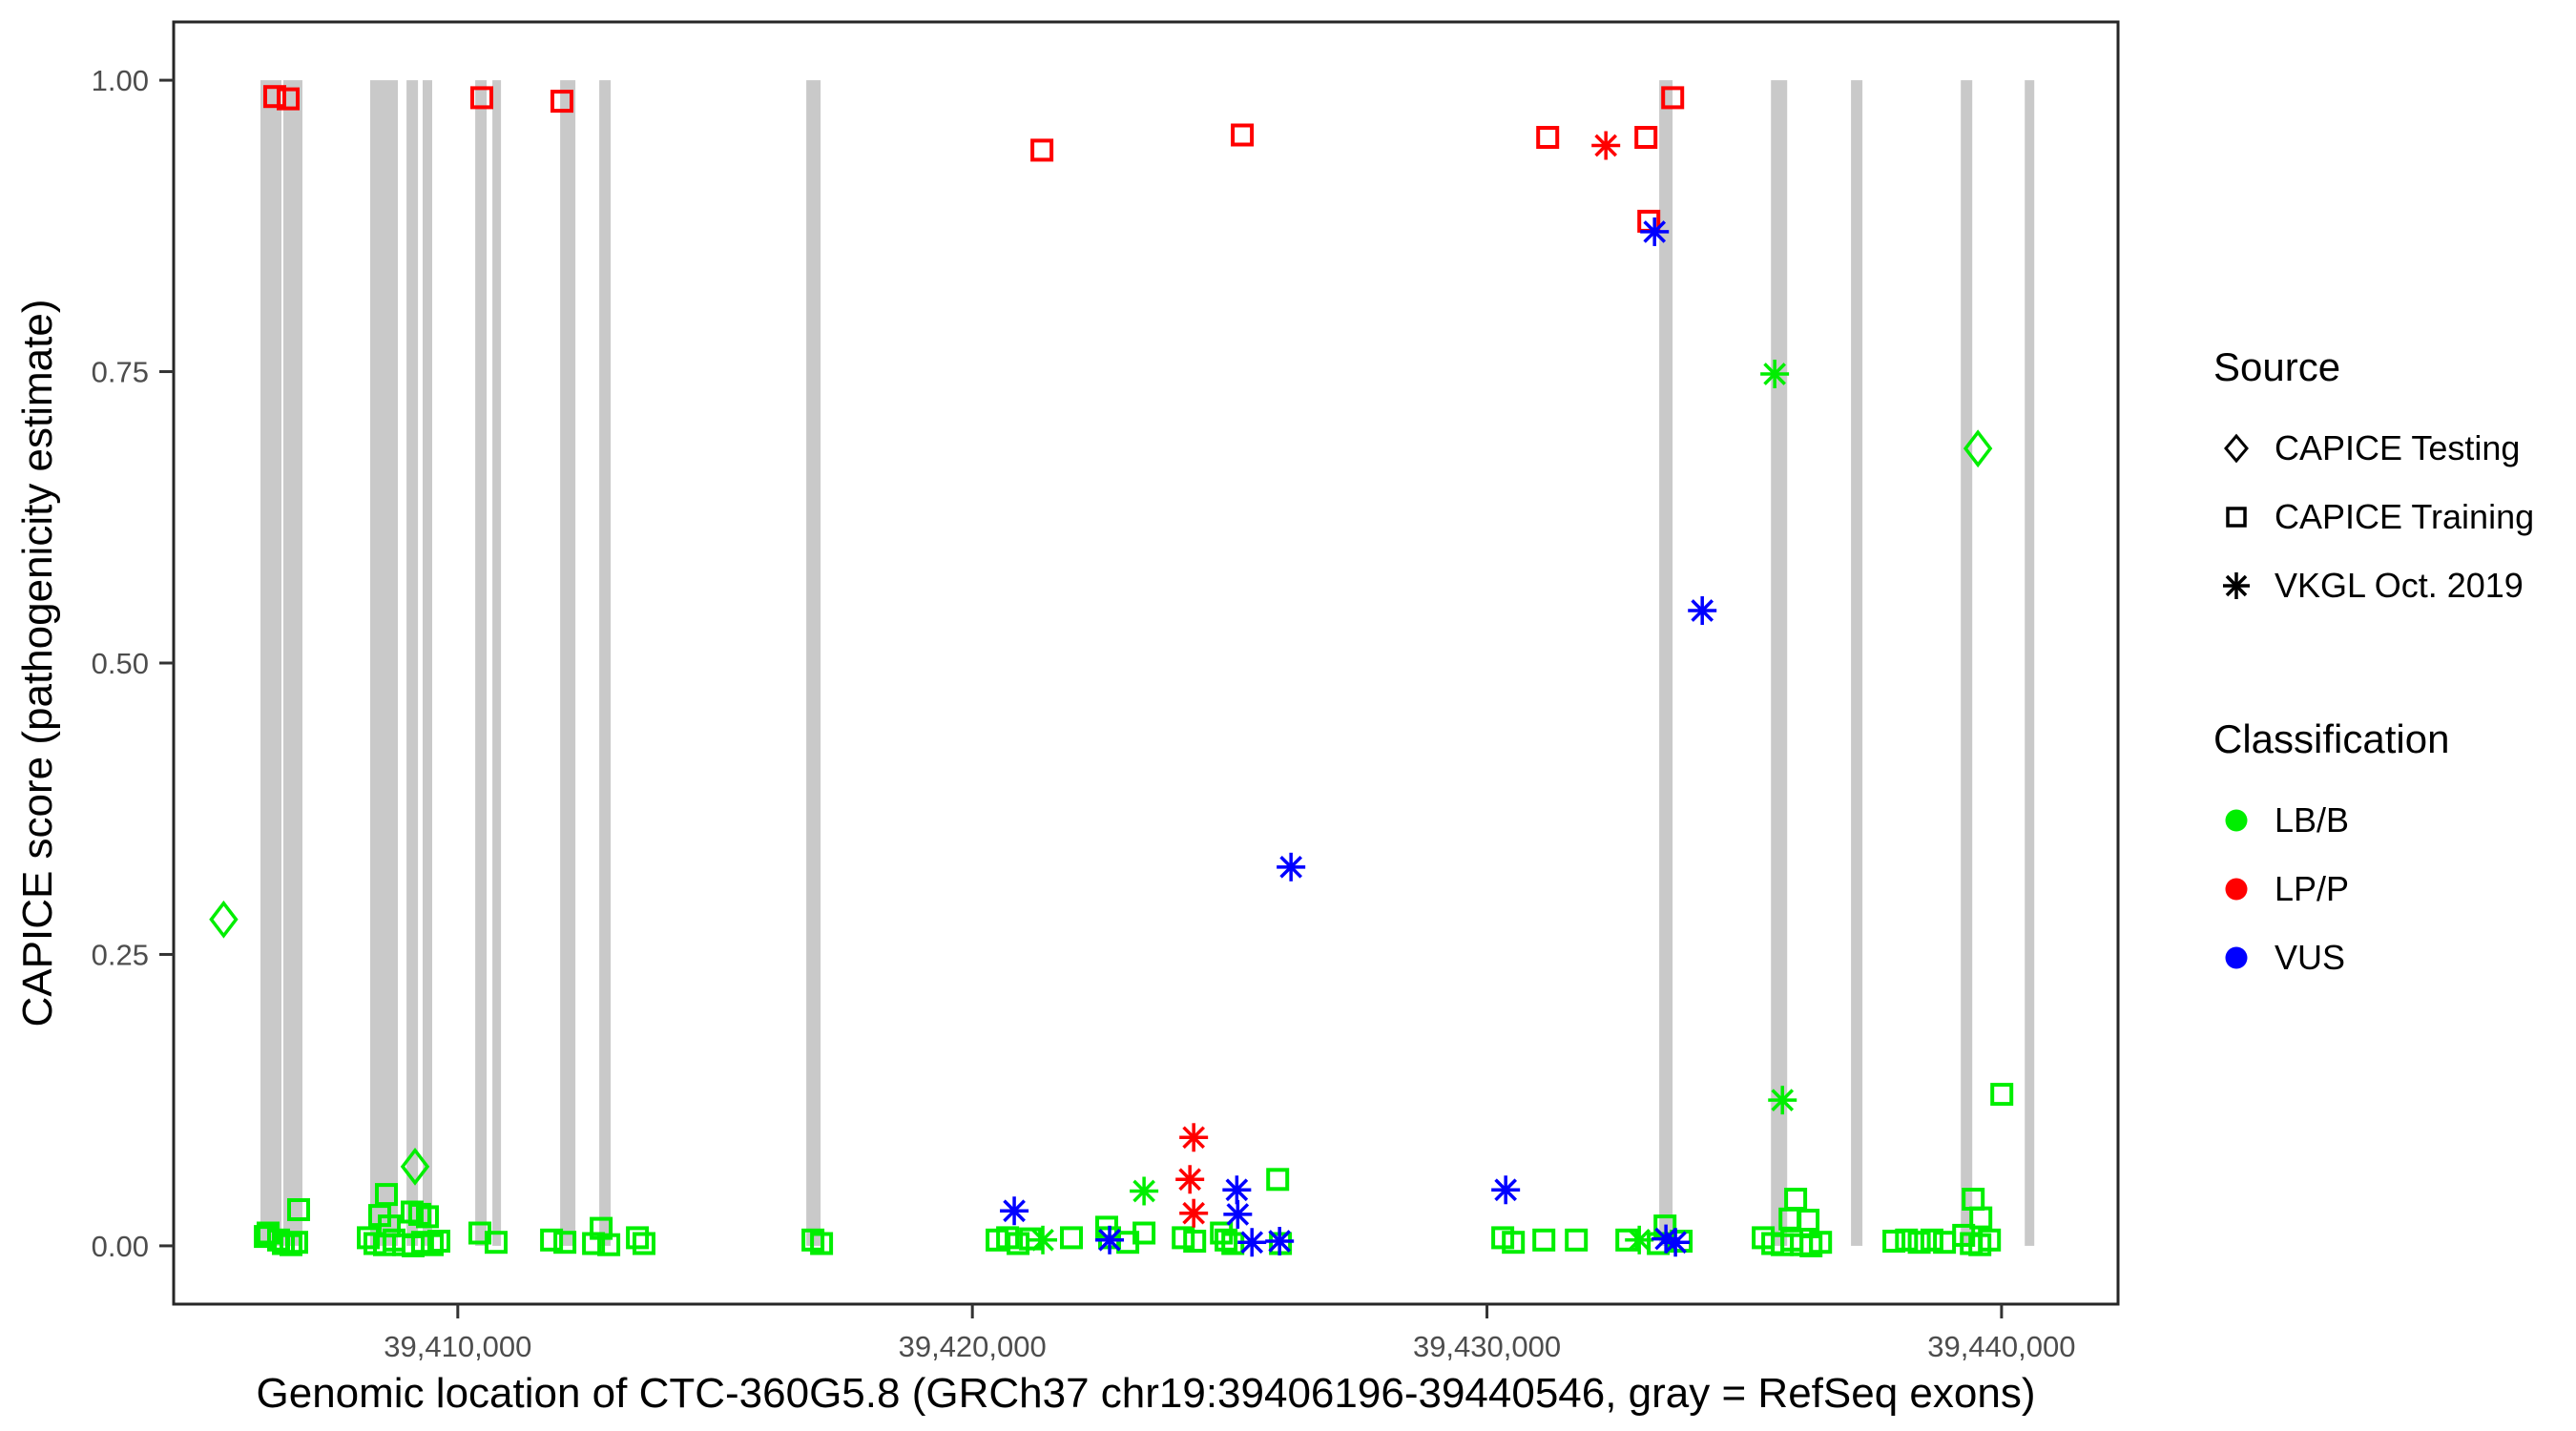  I want to click on legend-source-title: Source, so click(2277, 366).